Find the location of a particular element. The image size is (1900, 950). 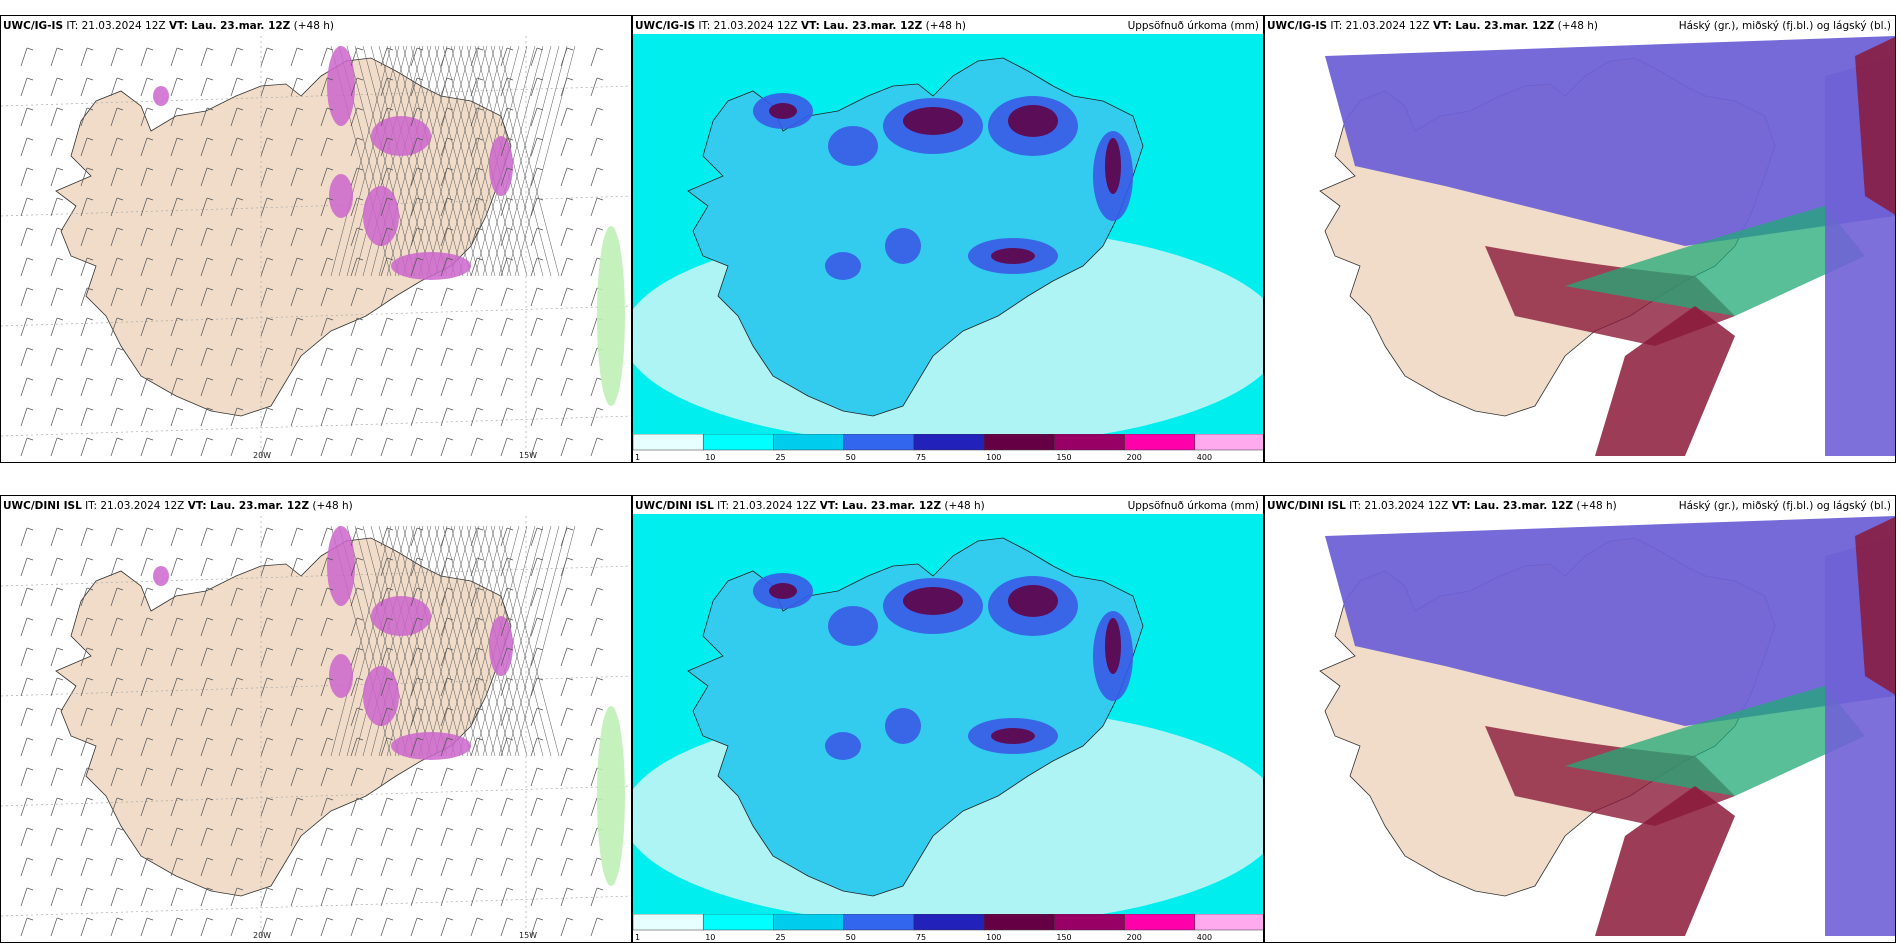

low-cloud-area is located at coordinates (1715, 261).